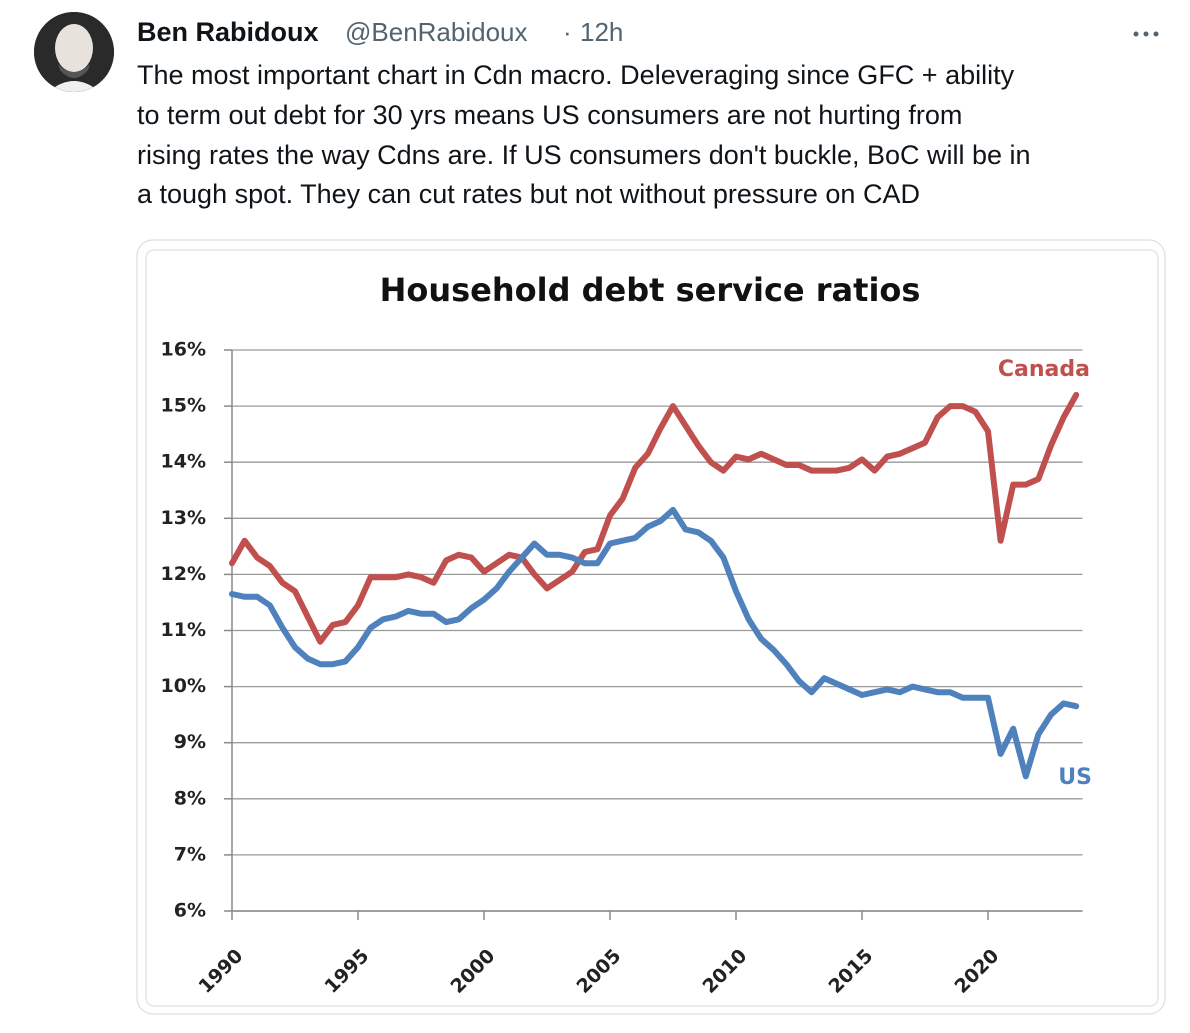 The image size is (1190, 1033). Describe the element at coordinates (601, 32) in the screenshot. I see `timestamp: 12h` at that location.